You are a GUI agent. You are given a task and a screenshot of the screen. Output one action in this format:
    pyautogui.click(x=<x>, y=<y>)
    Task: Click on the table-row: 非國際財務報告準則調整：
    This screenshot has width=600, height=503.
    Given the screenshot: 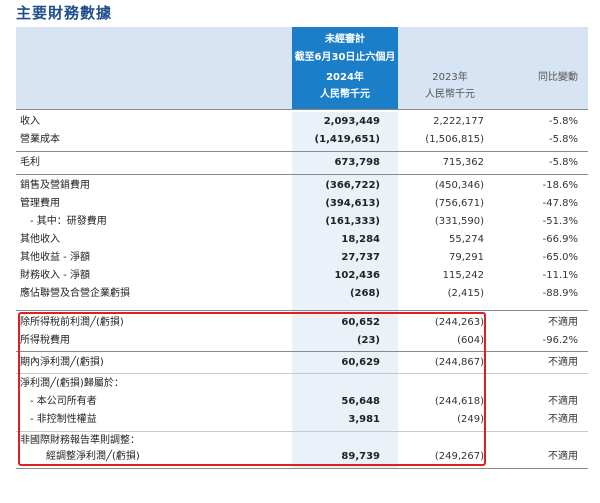 What is the action you would take?
    pyautogui.click(x=302, y=441)
    